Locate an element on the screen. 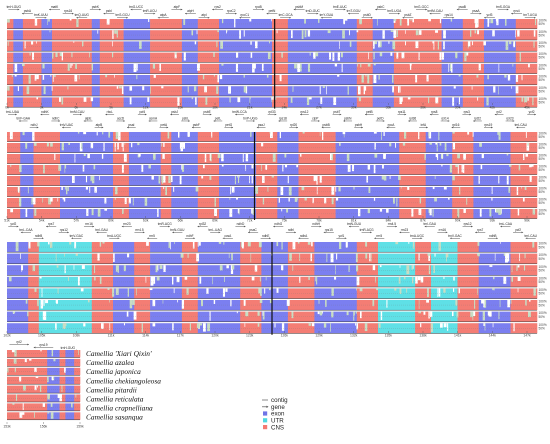  gene-label: rps15 is located at coordinates (329, 230).